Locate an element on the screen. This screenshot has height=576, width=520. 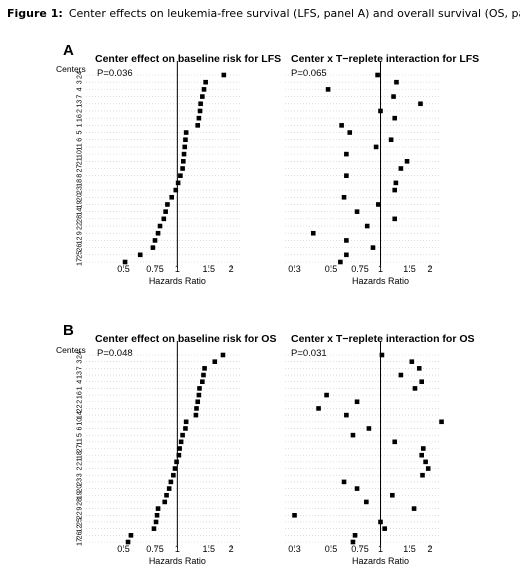
center-label: 17 is located at coordinates (79, 542).